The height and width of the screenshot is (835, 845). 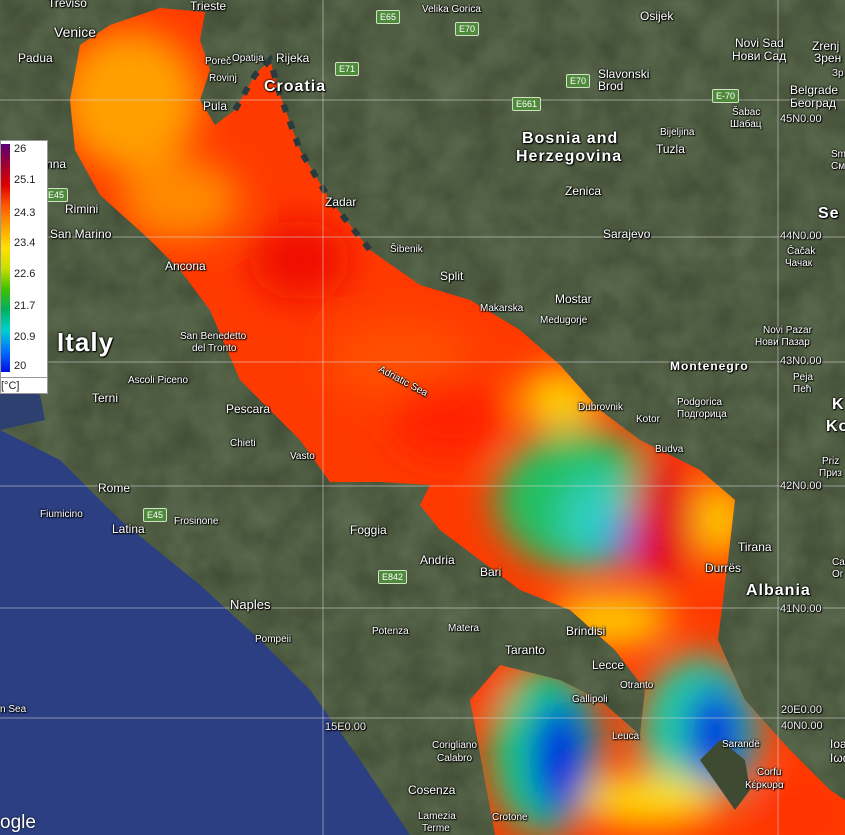 What do you see at coordinates (67, 5) in the screenshot?
I see `place-label: Treviso` at bounding box center [67, 5].